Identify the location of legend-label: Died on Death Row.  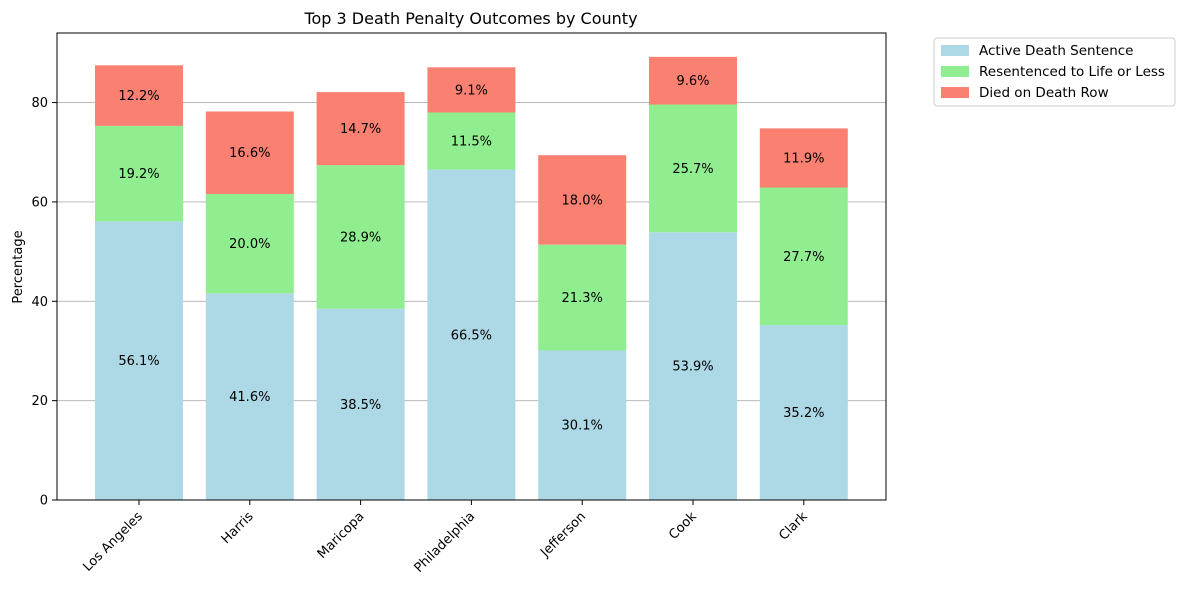
(1044, 93).